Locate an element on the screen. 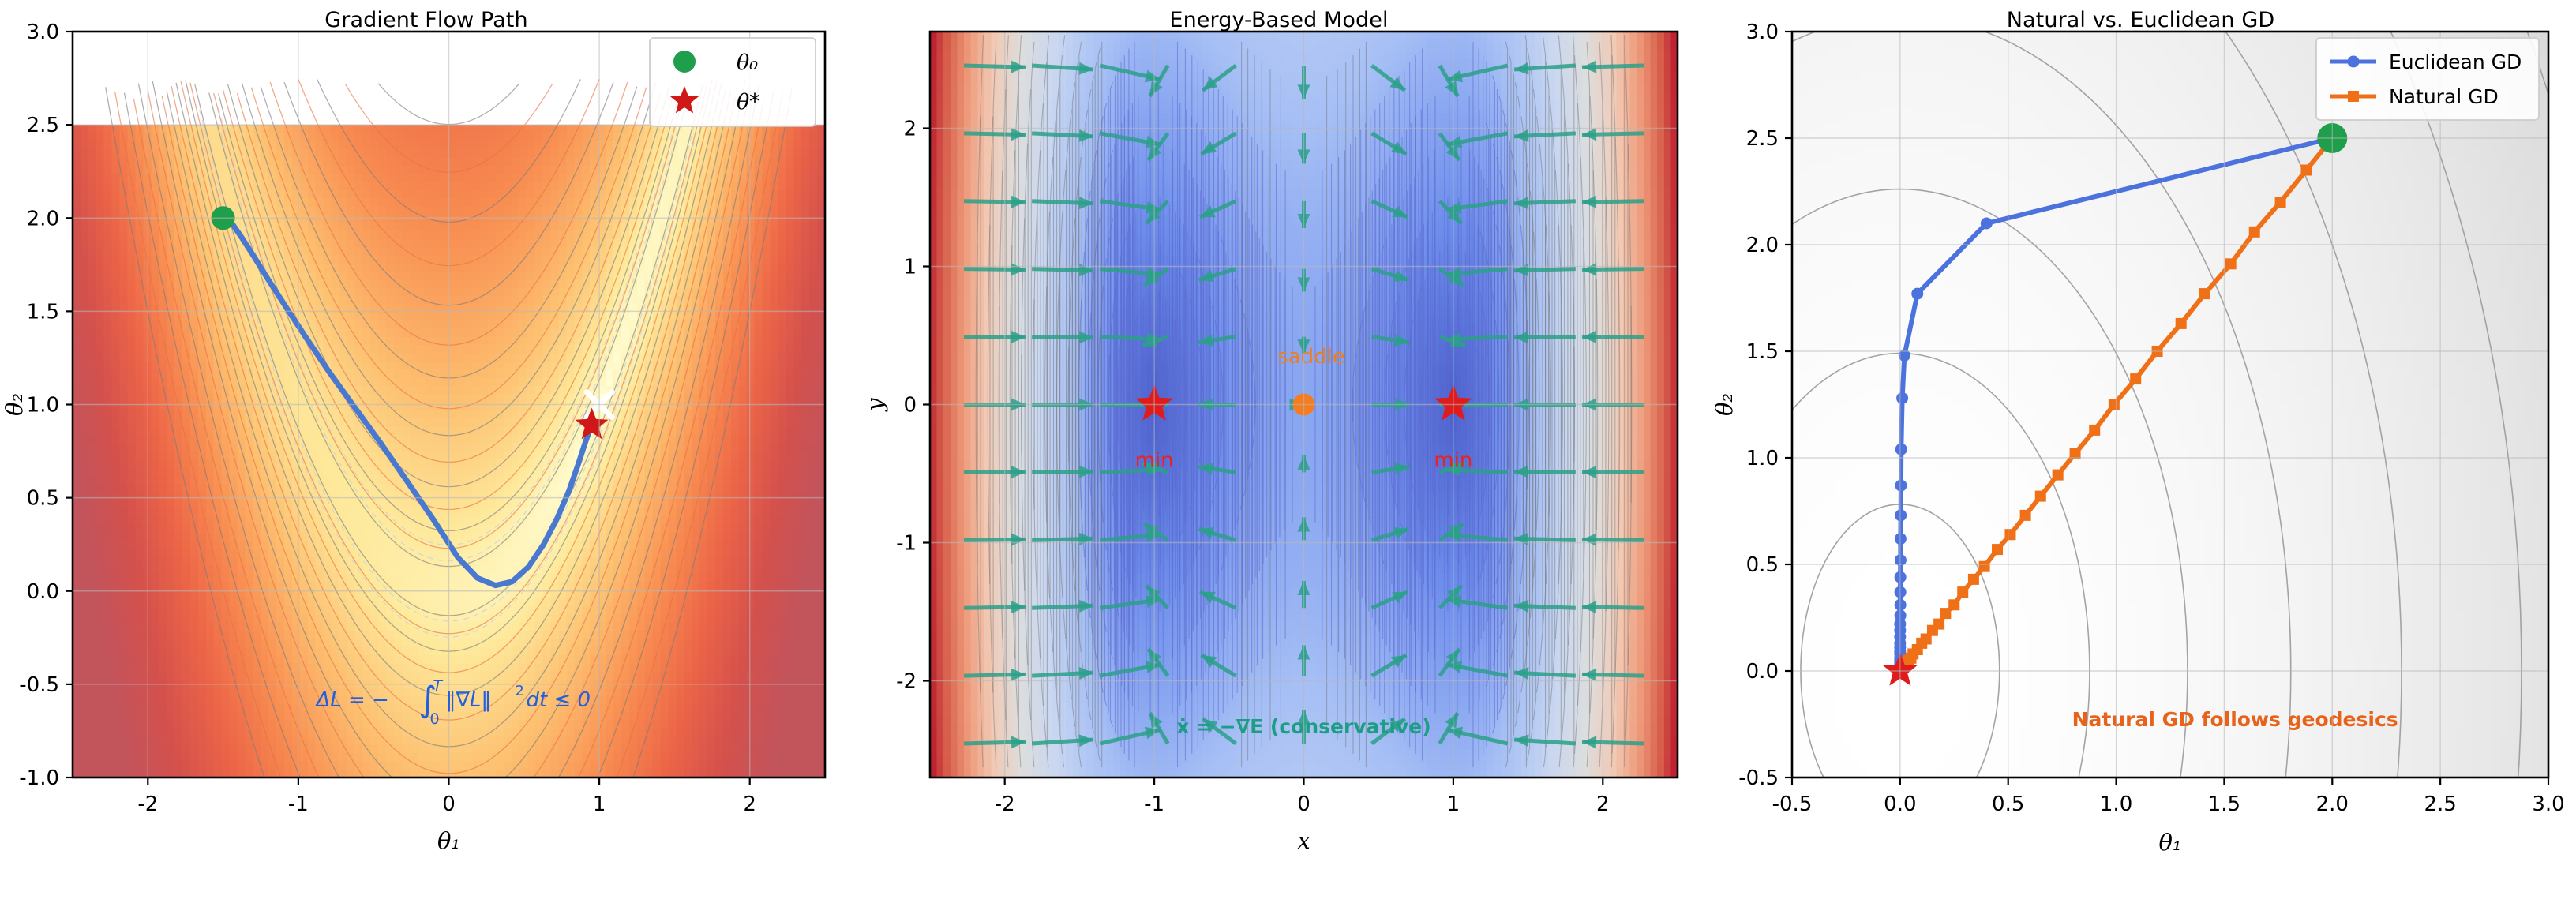 Image resolution: width=2576 pixels, height=918 pixels. legend-circle-icon is located at coordinates (684, 62).